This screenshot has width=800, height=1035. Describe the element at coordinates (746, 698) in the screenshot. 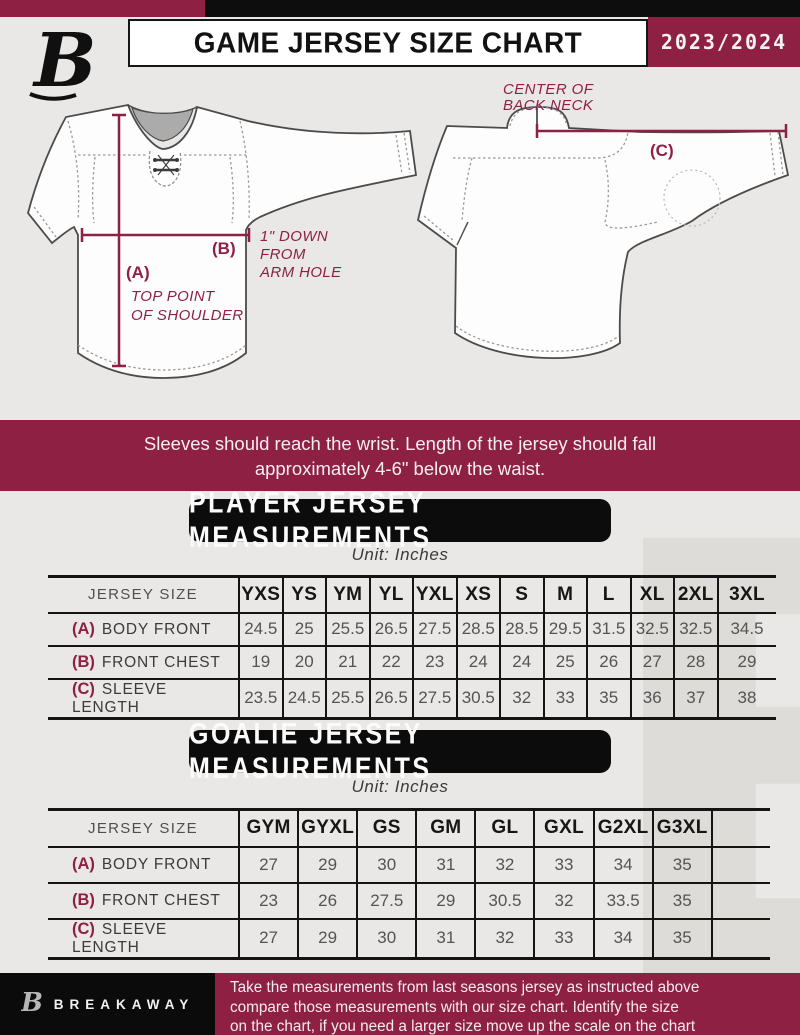

I see `value-cell: 38` at that location.